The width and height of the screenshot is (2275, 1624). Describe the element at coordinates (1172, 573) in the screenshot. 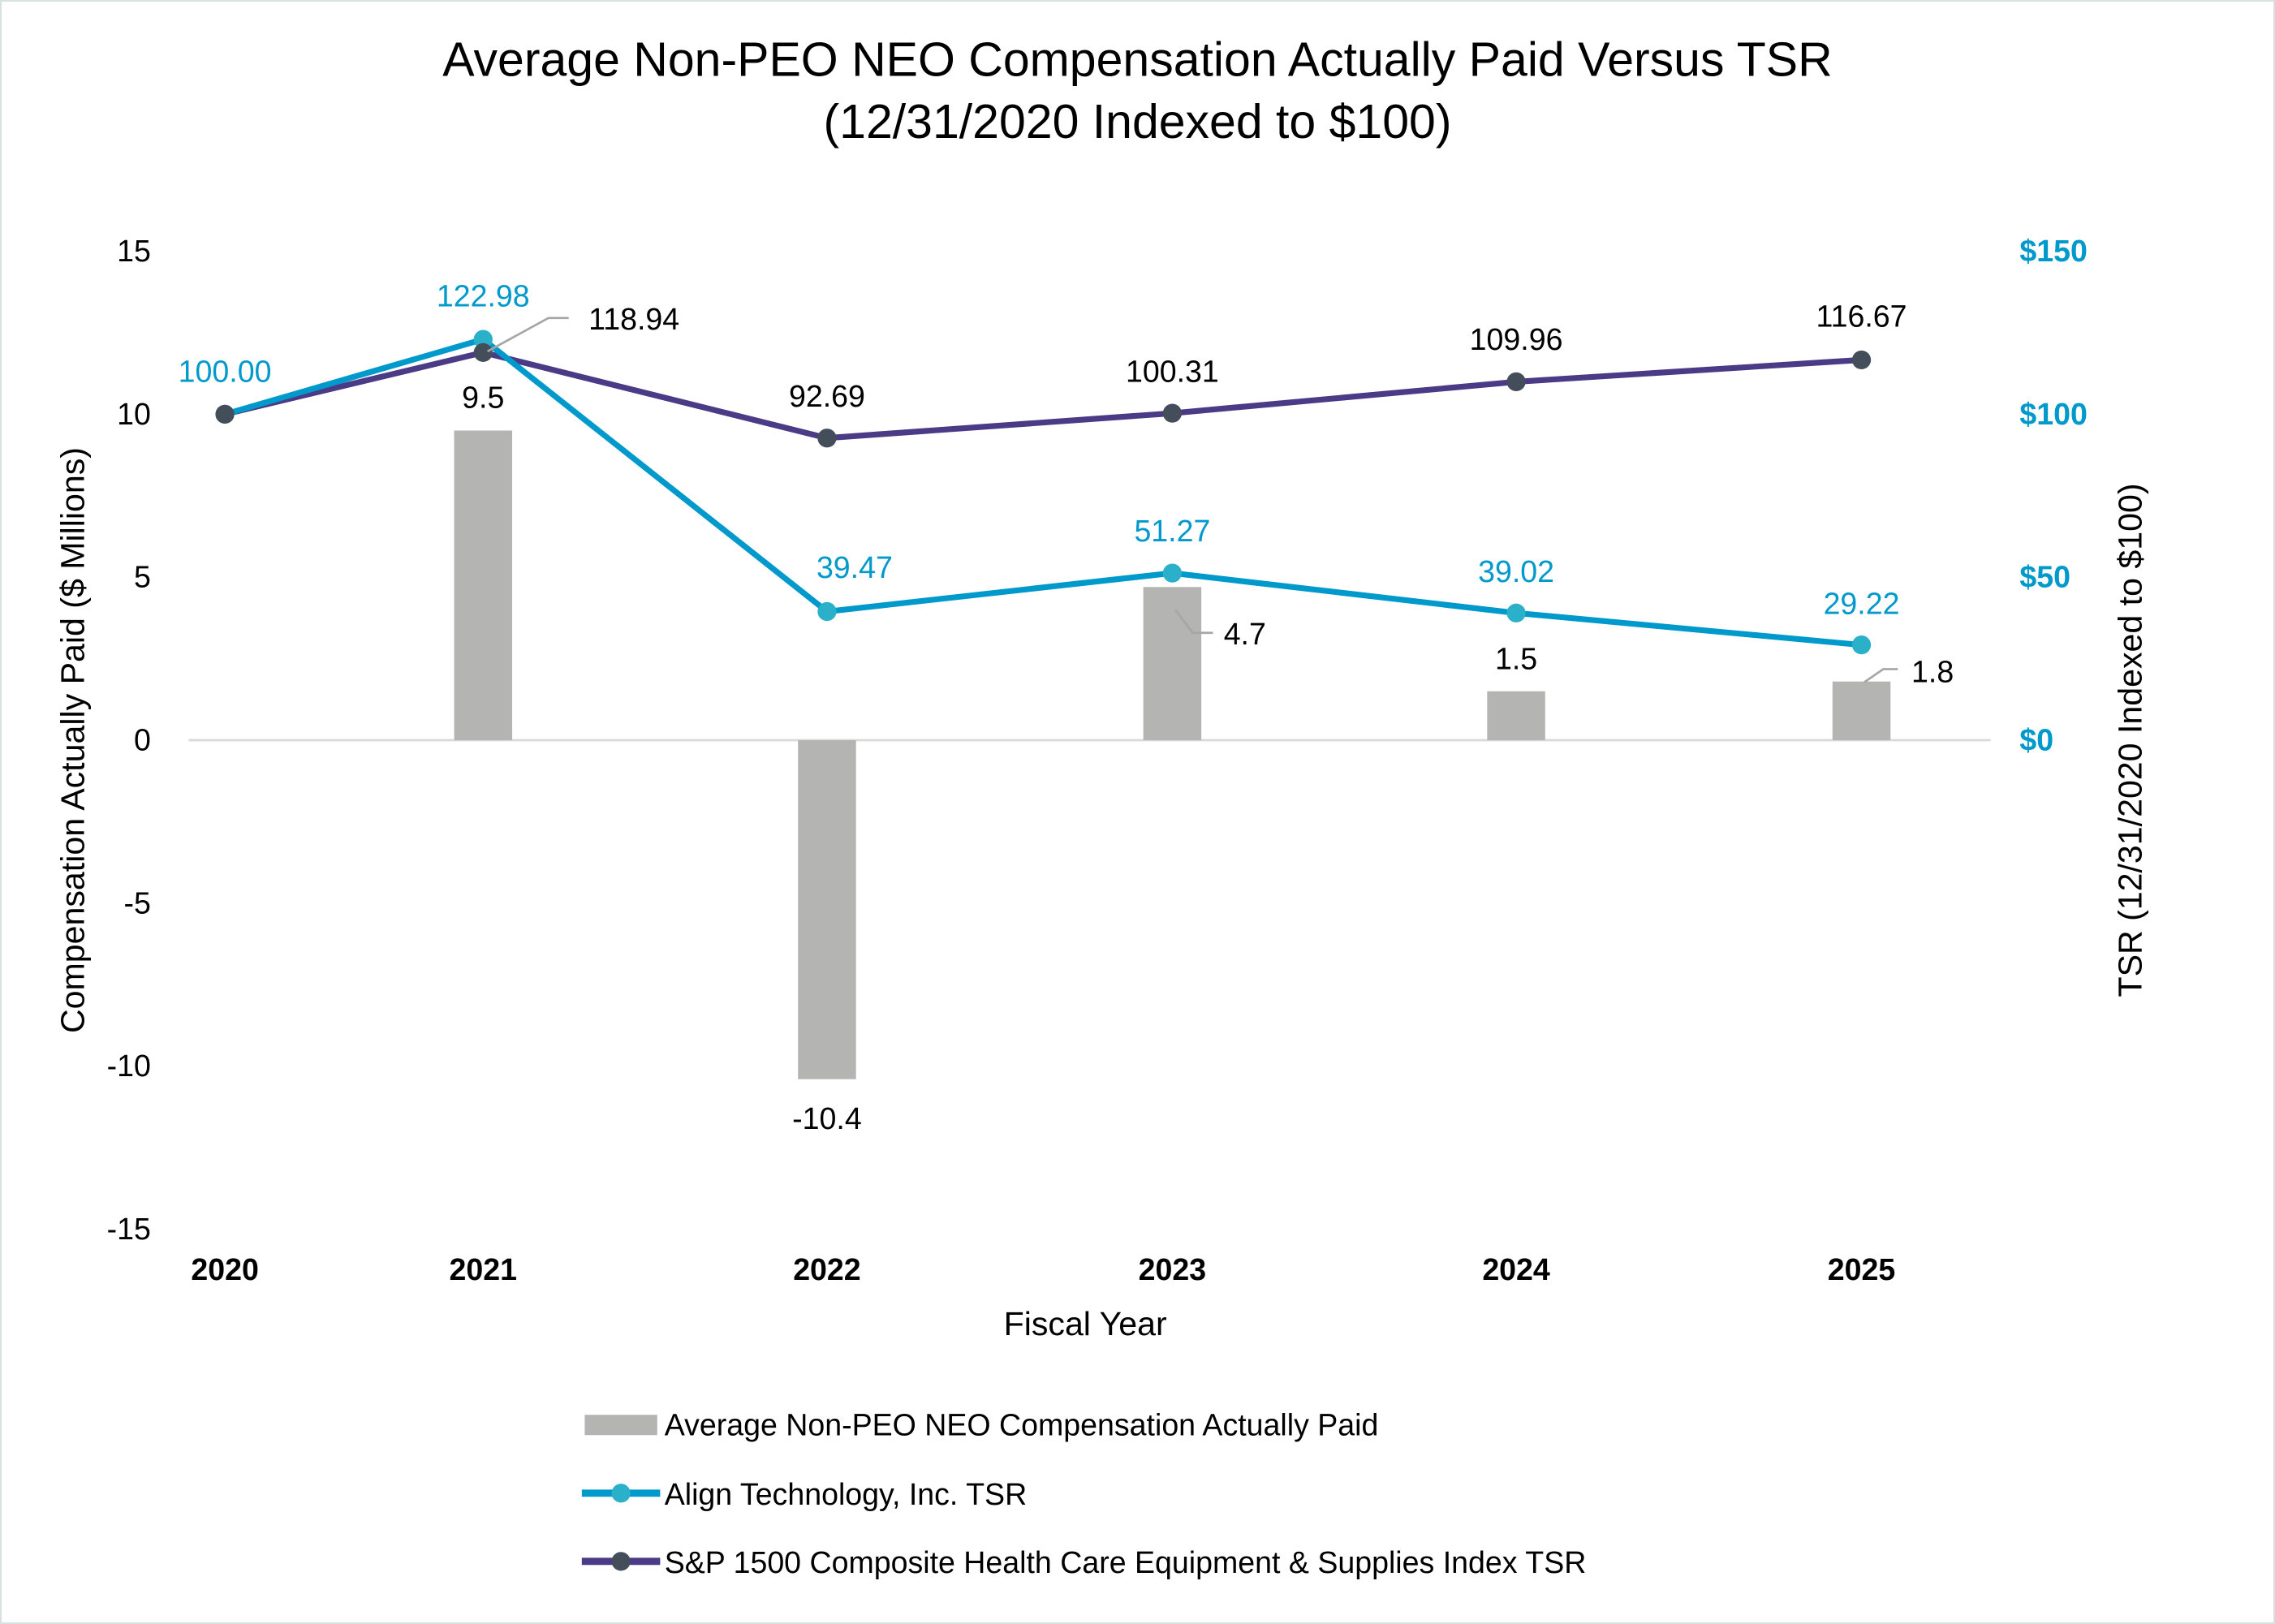

I see `align-tsr-point-2023` at that location.